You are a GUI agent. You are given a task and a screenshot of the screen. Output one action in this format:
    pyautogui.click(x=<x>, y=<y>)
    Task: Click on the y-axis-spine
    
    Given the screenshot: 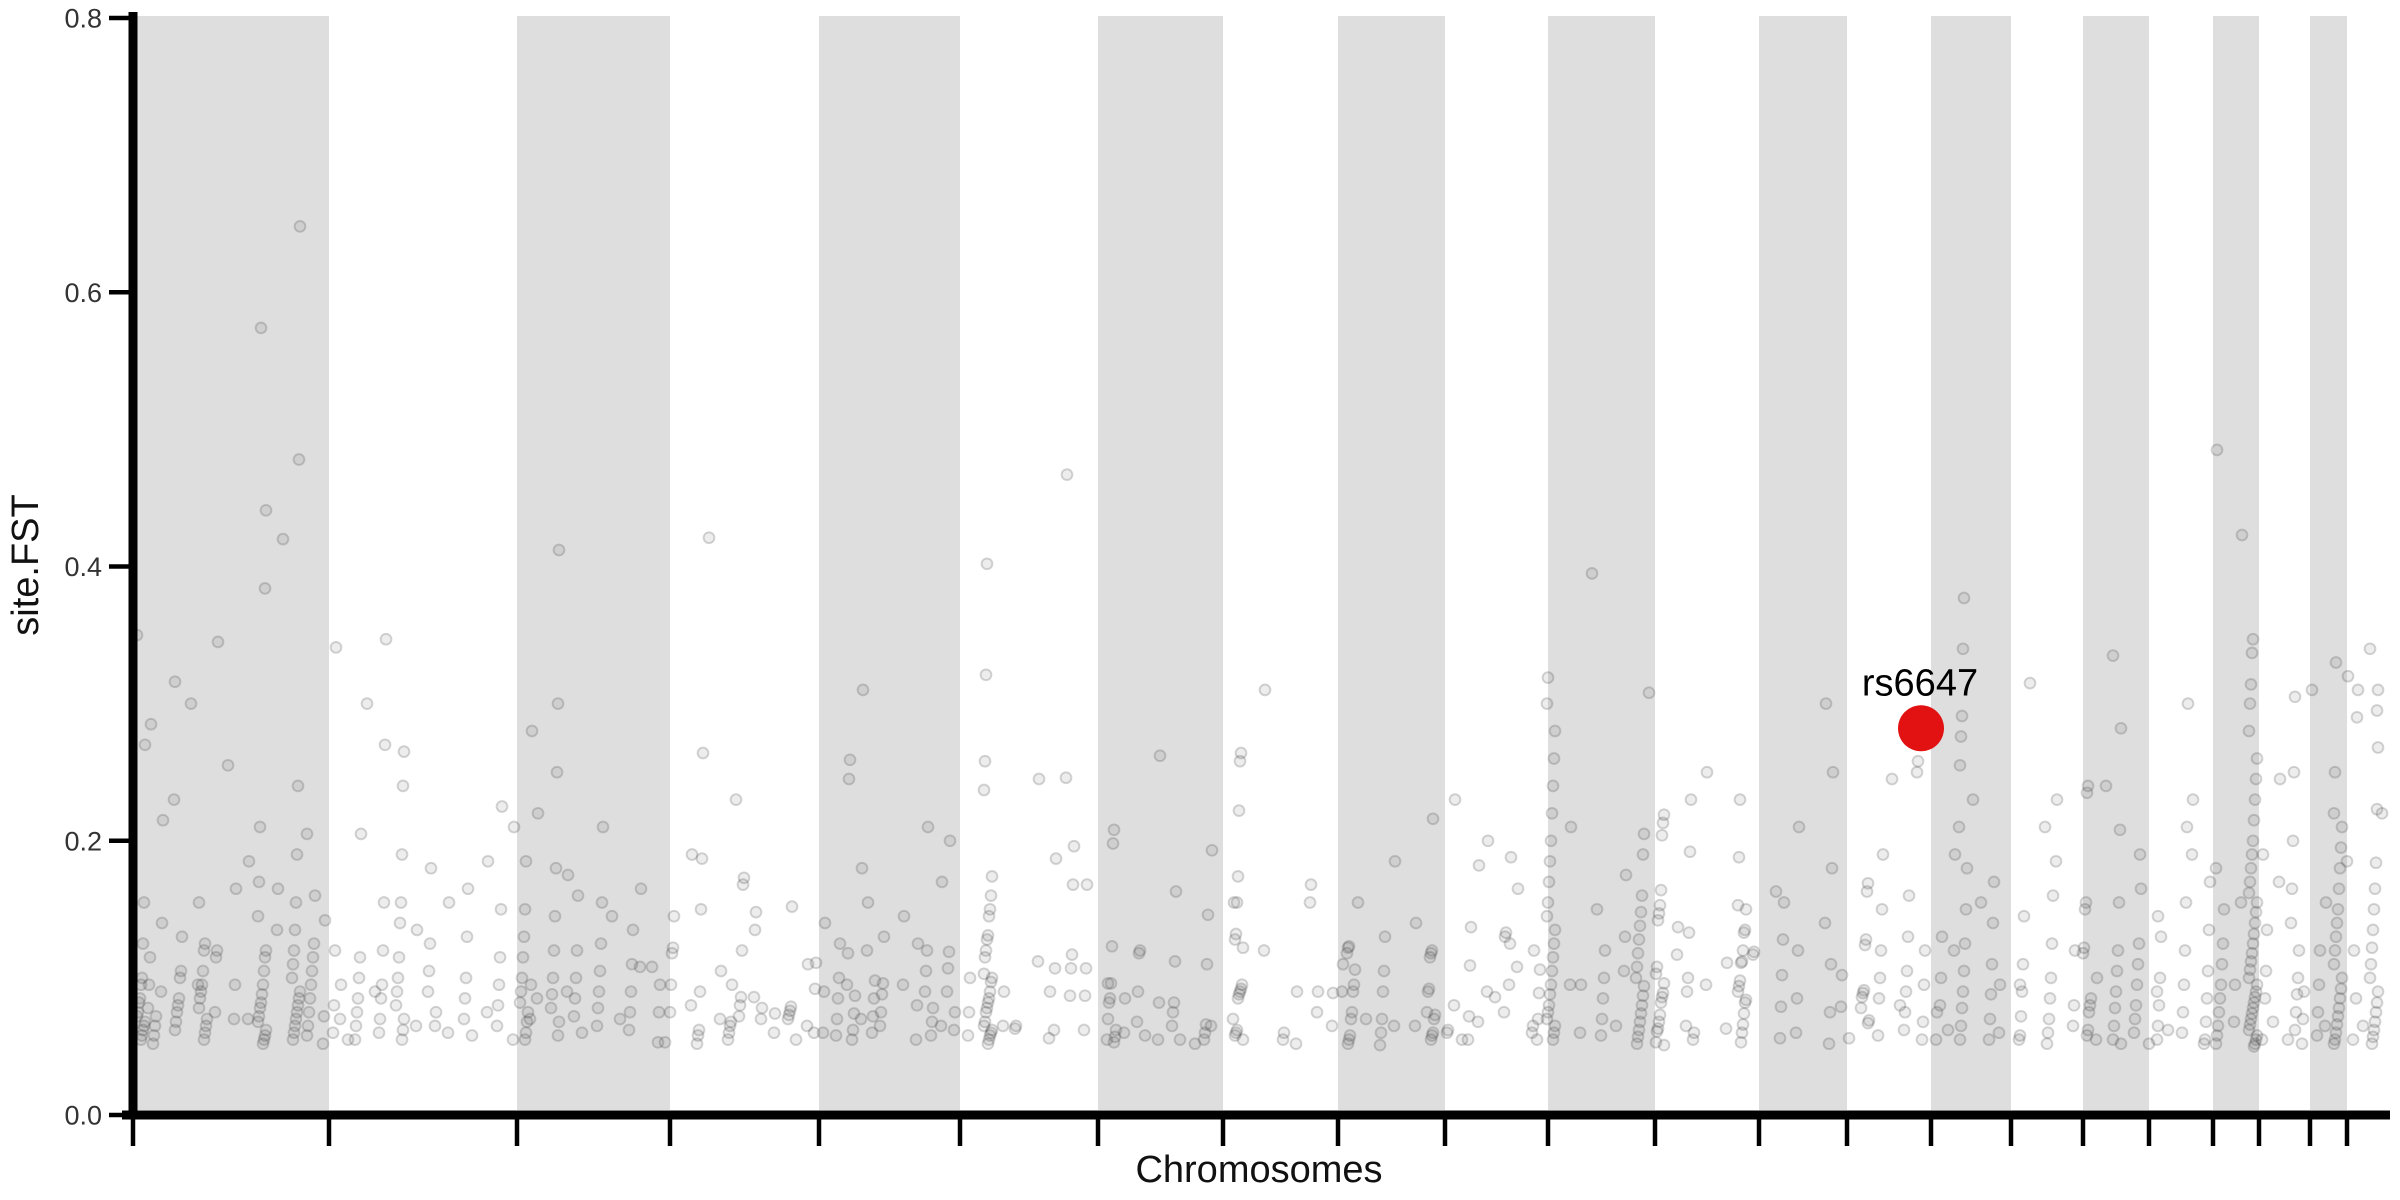 What is the action you would take?
    pyautogui.click(x=133, y=565)
    